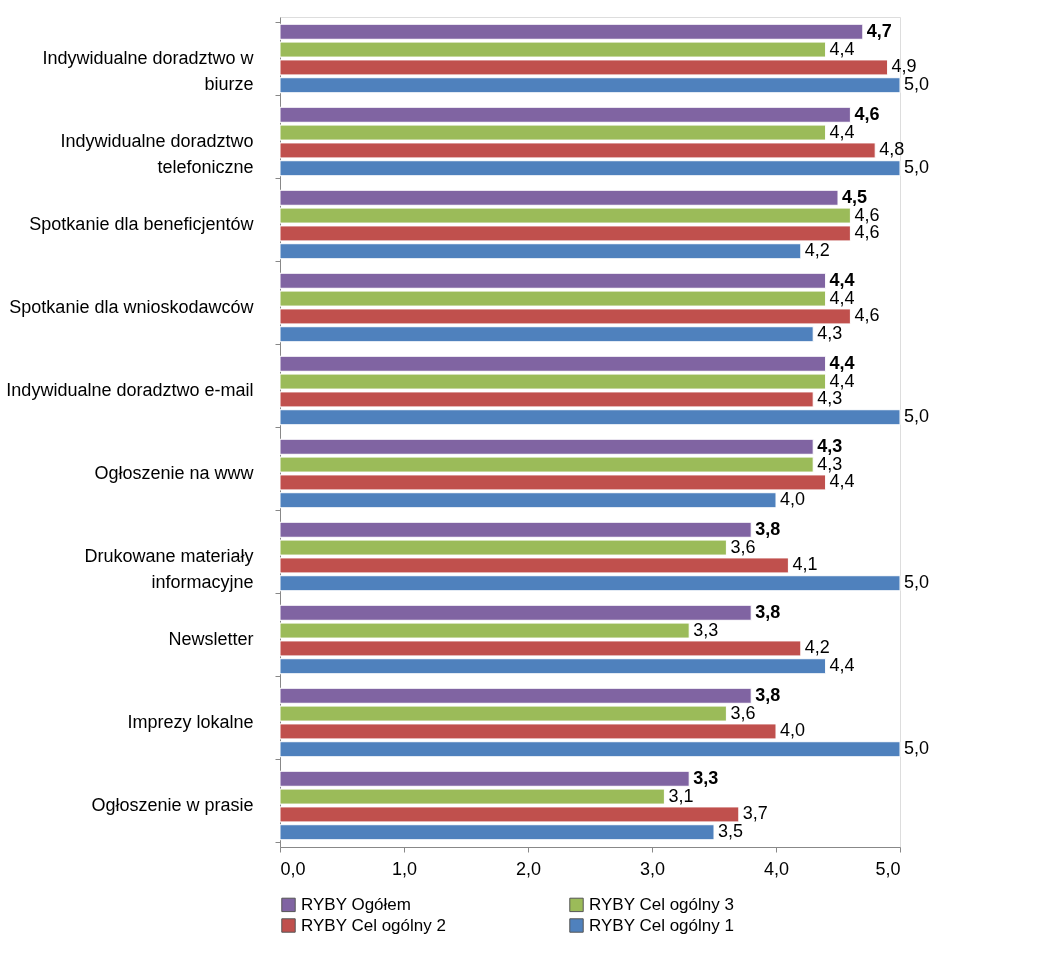 The image size is (1051, 957). I want to click on data-label: 4,1, so click(805, 564).